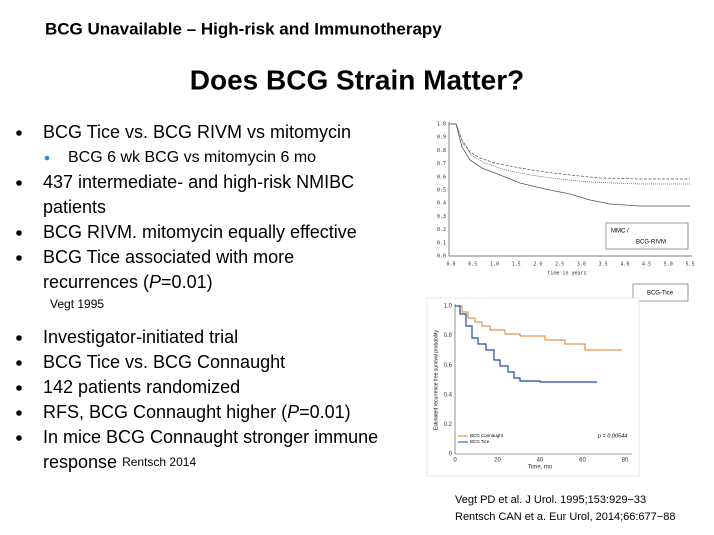  I want to click on reference: Vegt PD et al. J Urol. 1995;153:929−33, so click(550, 500).